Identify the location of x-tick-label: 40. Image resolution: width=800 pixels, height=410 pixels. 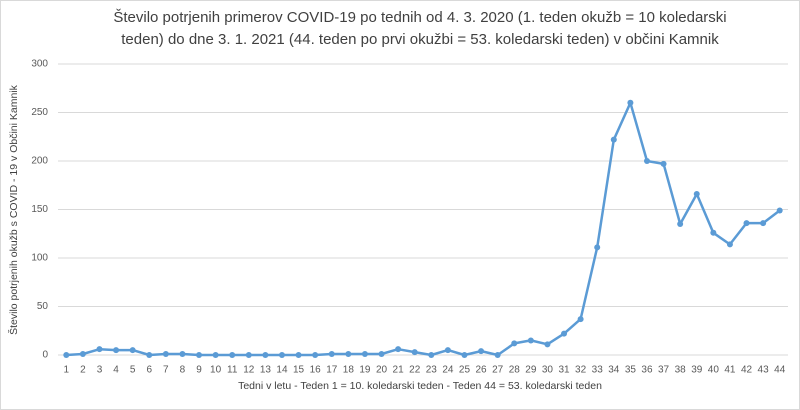
(714, 370).